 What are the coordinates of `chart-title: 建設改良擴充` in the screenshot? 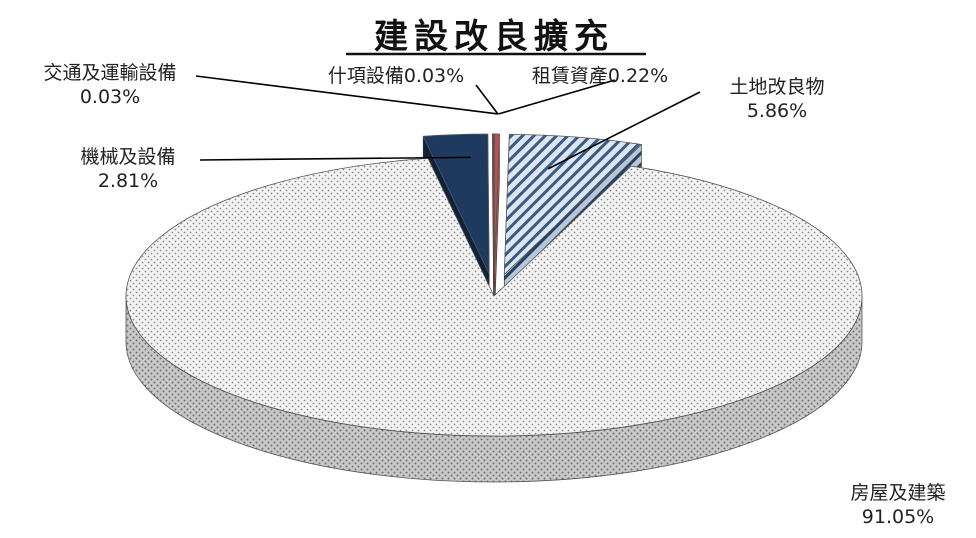 It's located at (494, 37).